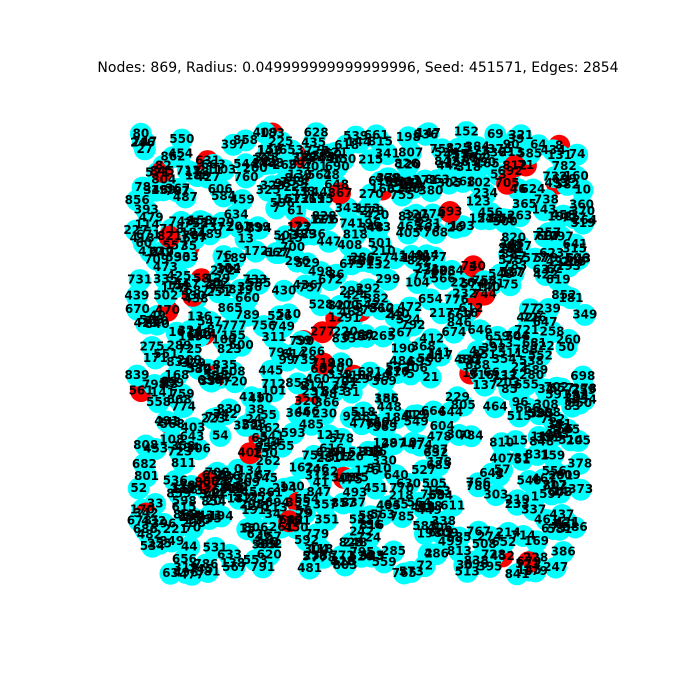  What do you see at coordinates (326, 520) in the screenshot?
I see `node-label: 351` at bounding box center [326, 520].